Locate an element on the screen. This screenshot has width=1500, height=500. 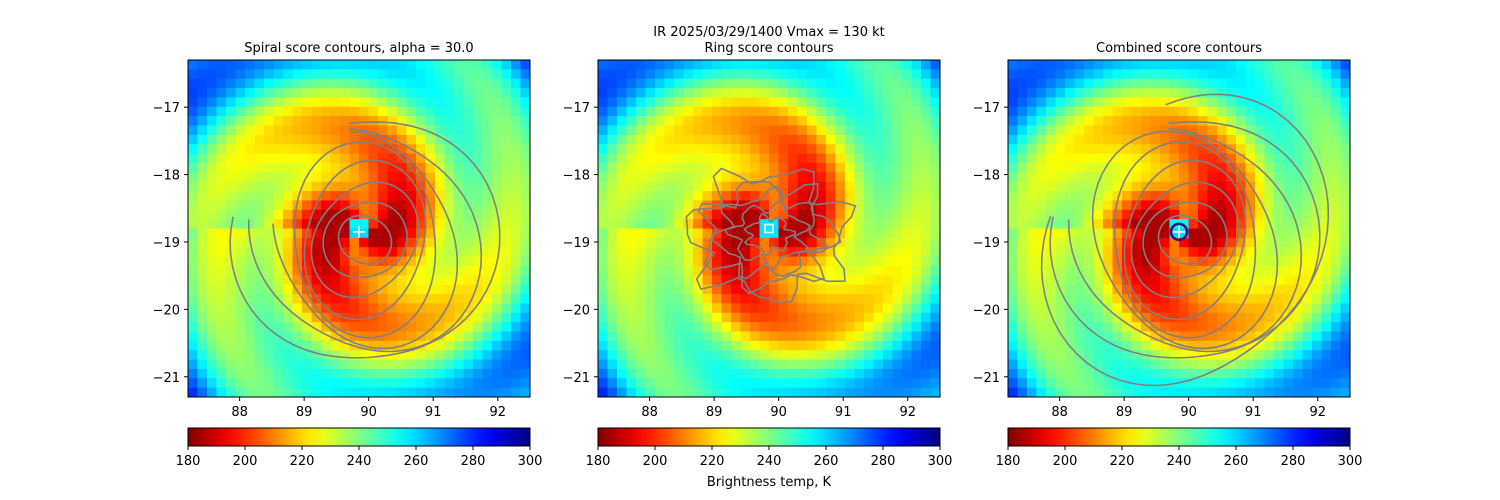
contour-line is located at coordinates (769, 237).